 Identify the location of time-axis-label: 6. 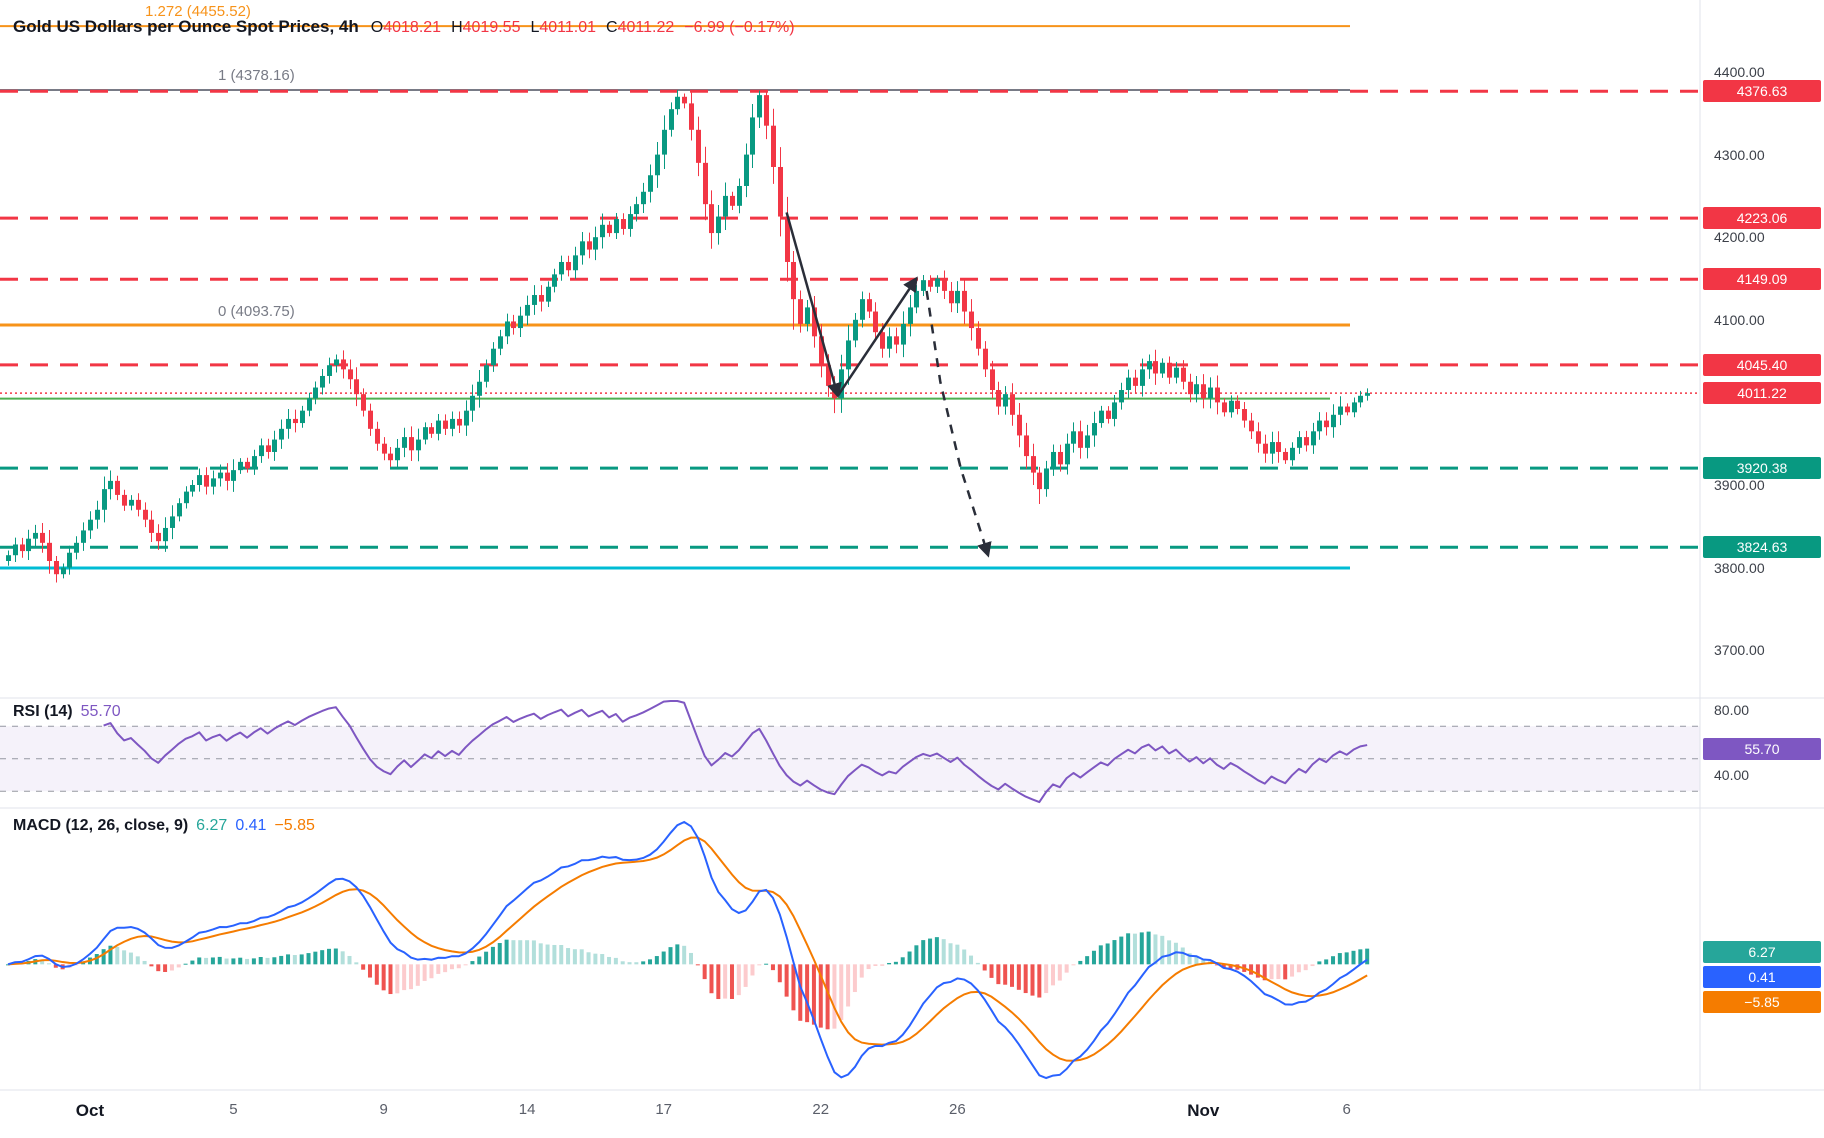
(1346, 1109).